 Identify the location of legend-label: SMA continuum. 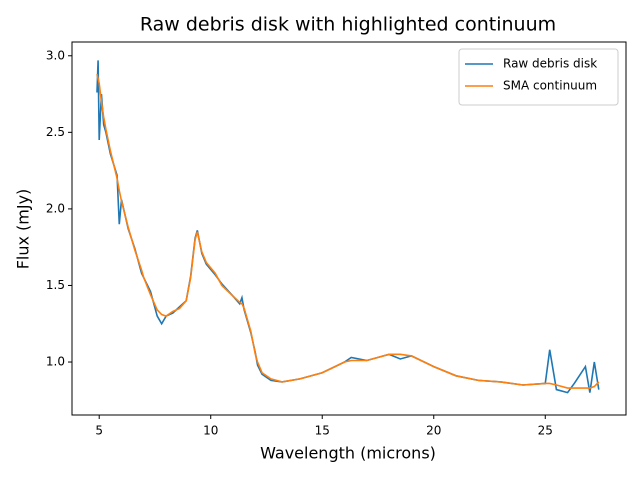
(550, 86).